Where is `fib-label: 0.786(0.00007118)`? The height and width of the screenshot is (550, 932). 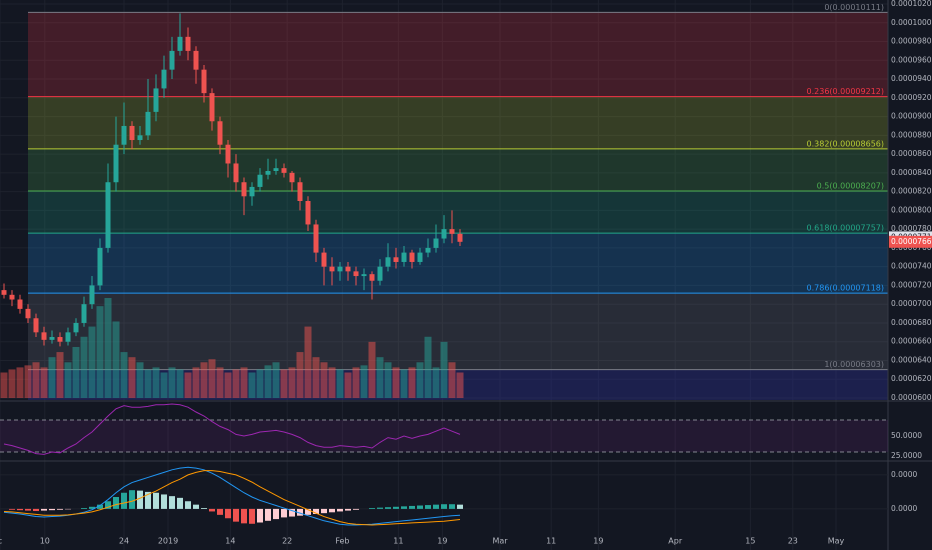 fib-label: 0.786(0.00007118) is located at coordinates (846, 288).